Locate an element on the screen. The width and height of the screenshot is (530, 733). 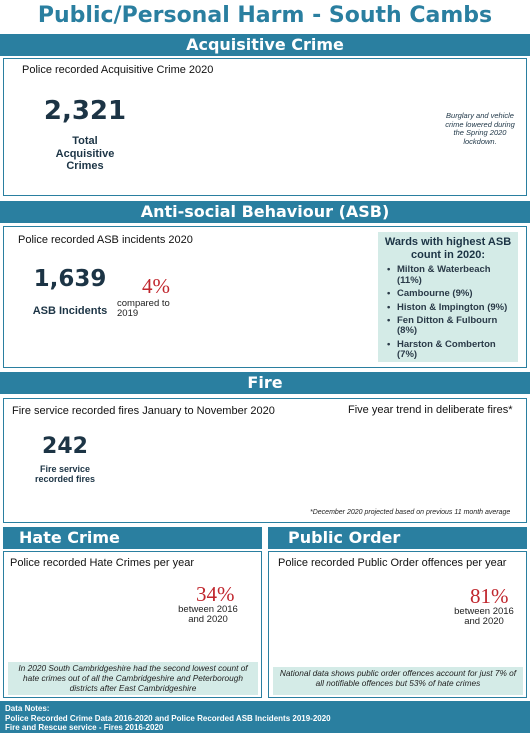
kpi-value: 2,321 is located at coordinates (85, 111).